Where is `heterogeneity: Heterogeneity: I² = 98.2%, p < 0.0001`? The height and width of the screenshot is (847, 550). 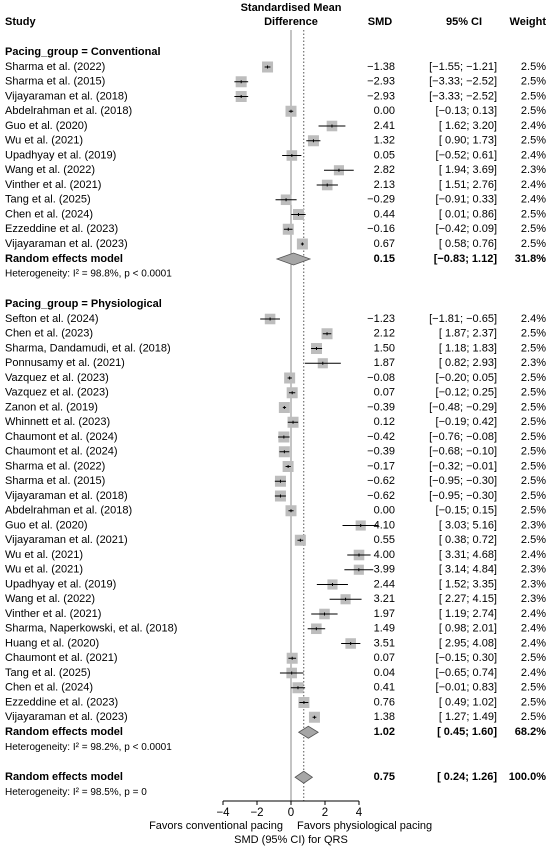 heterogeneity: Heterogeneity: I² = 98.2%, p < 0.0001 is located at coordinates (88, 747).